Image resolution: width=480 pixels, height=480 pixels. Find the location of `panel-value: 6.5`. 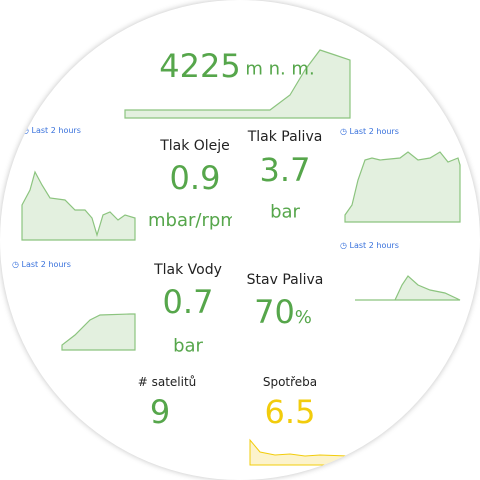

panel-value: 6.5 is located at coordinates (290, 412).